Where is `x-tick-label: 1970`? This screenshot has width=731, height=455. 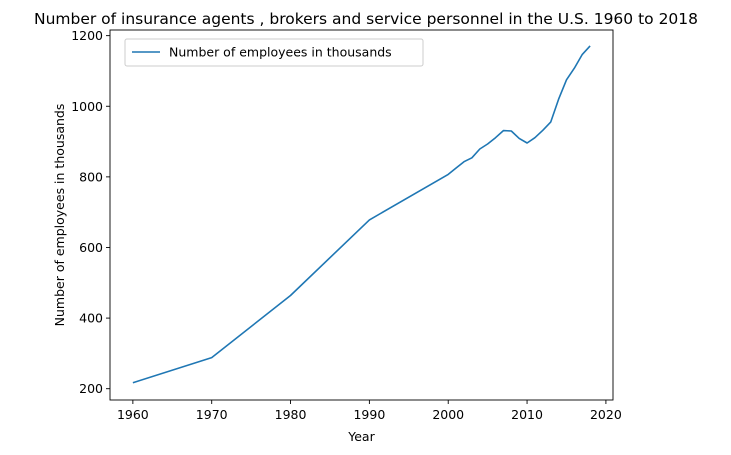
x-tick-label: 1970 is located at coordinates (212, 414).